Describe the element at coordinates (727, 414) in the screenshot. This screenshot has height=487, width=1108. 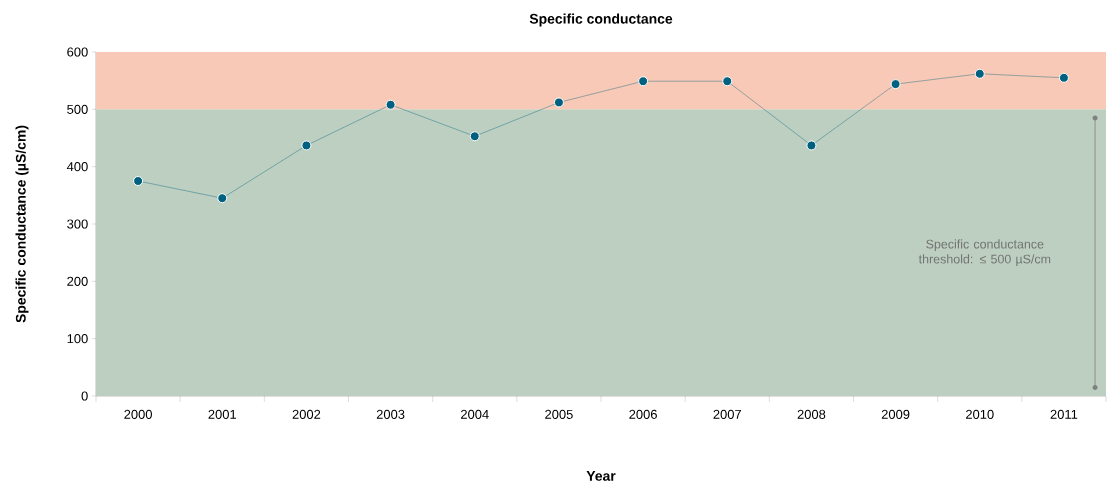
I see `x-tick-label: 2007` at that location.